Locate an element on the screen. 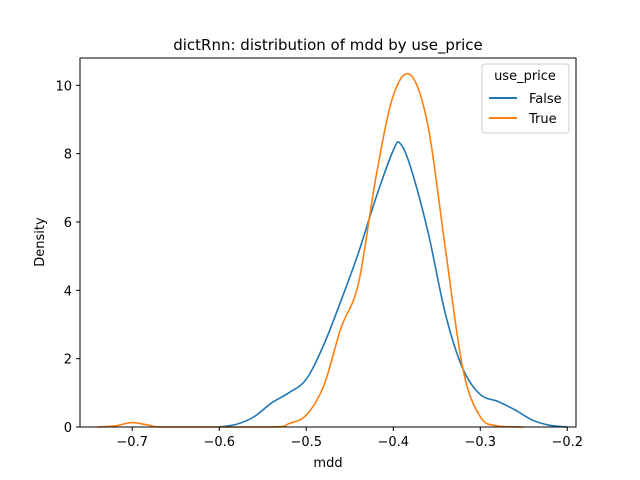 This screenshot has width=640, height=480. y-axis-label: Density is located at coordinates (40, 242).